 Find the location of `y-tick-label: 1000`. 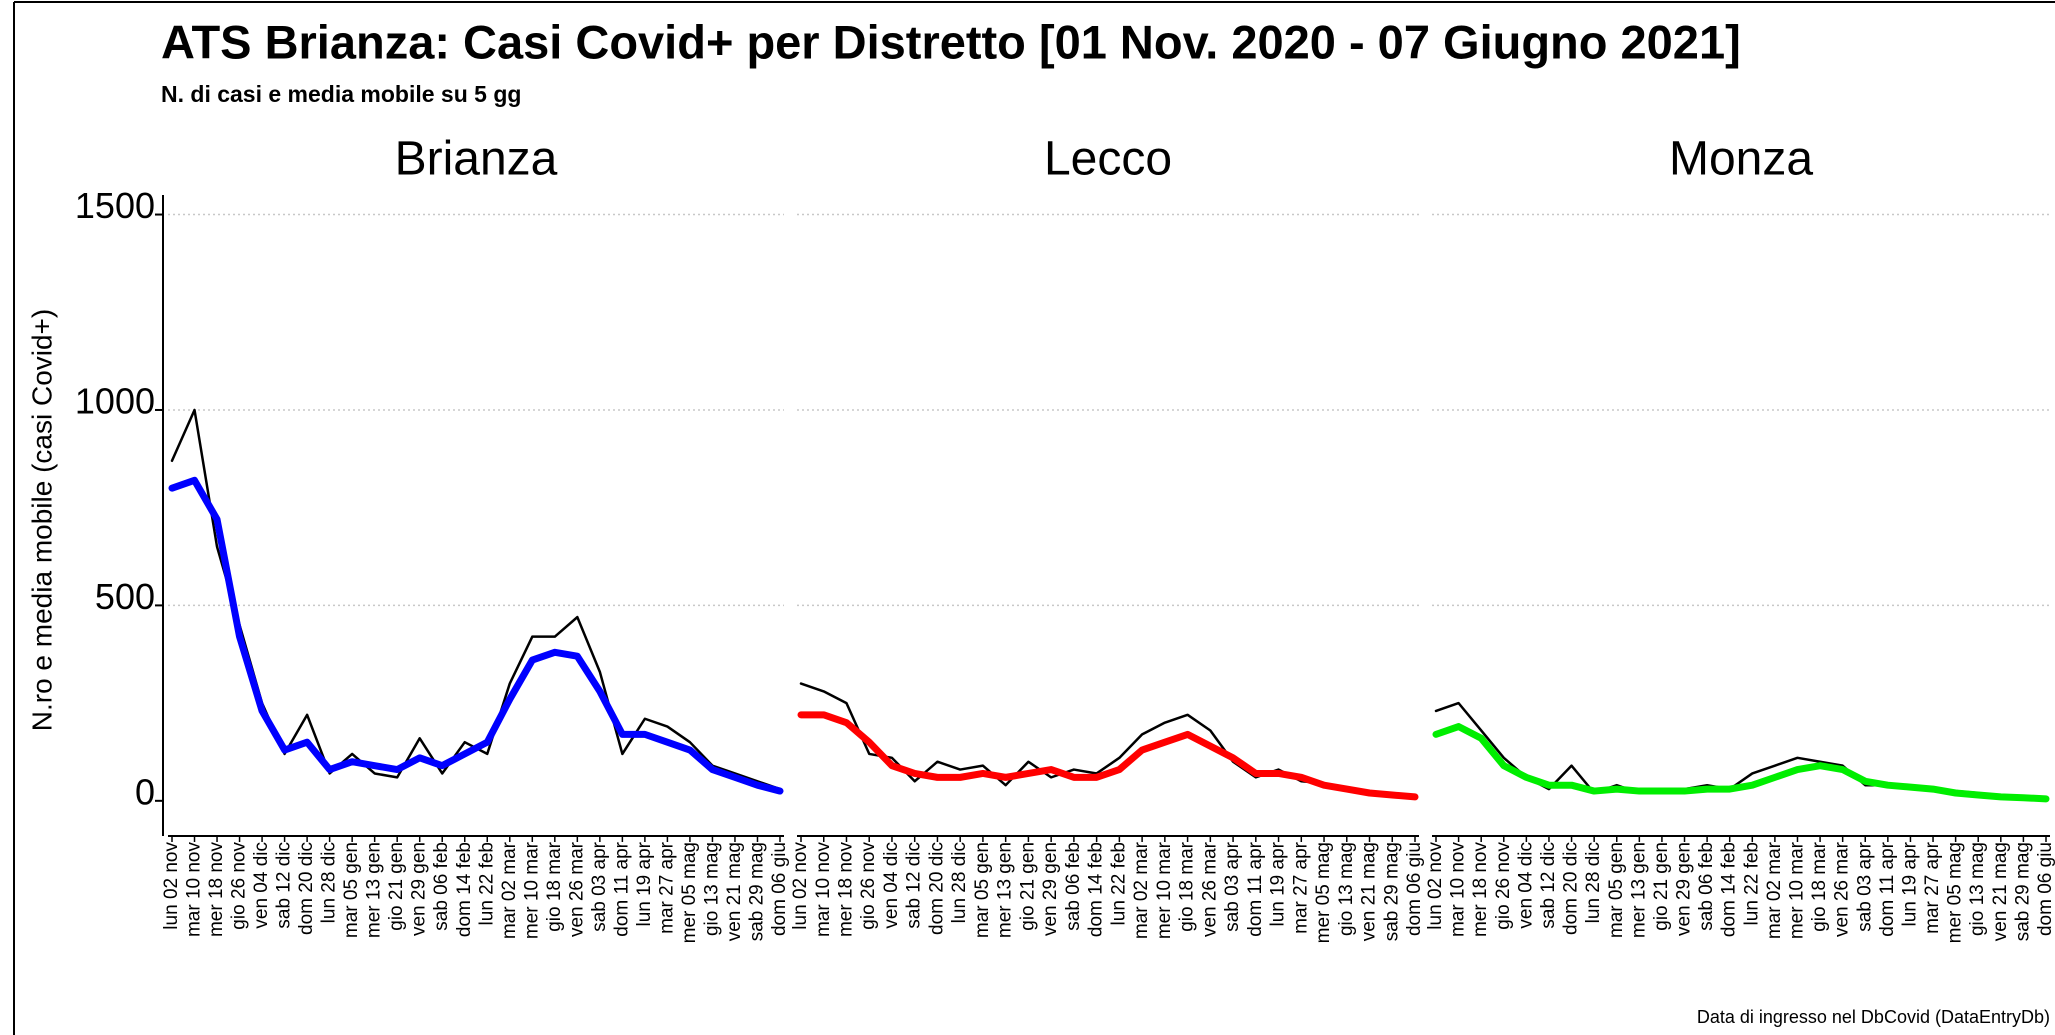

y-tick-label: 1000 is located at coordinates (115, 400).